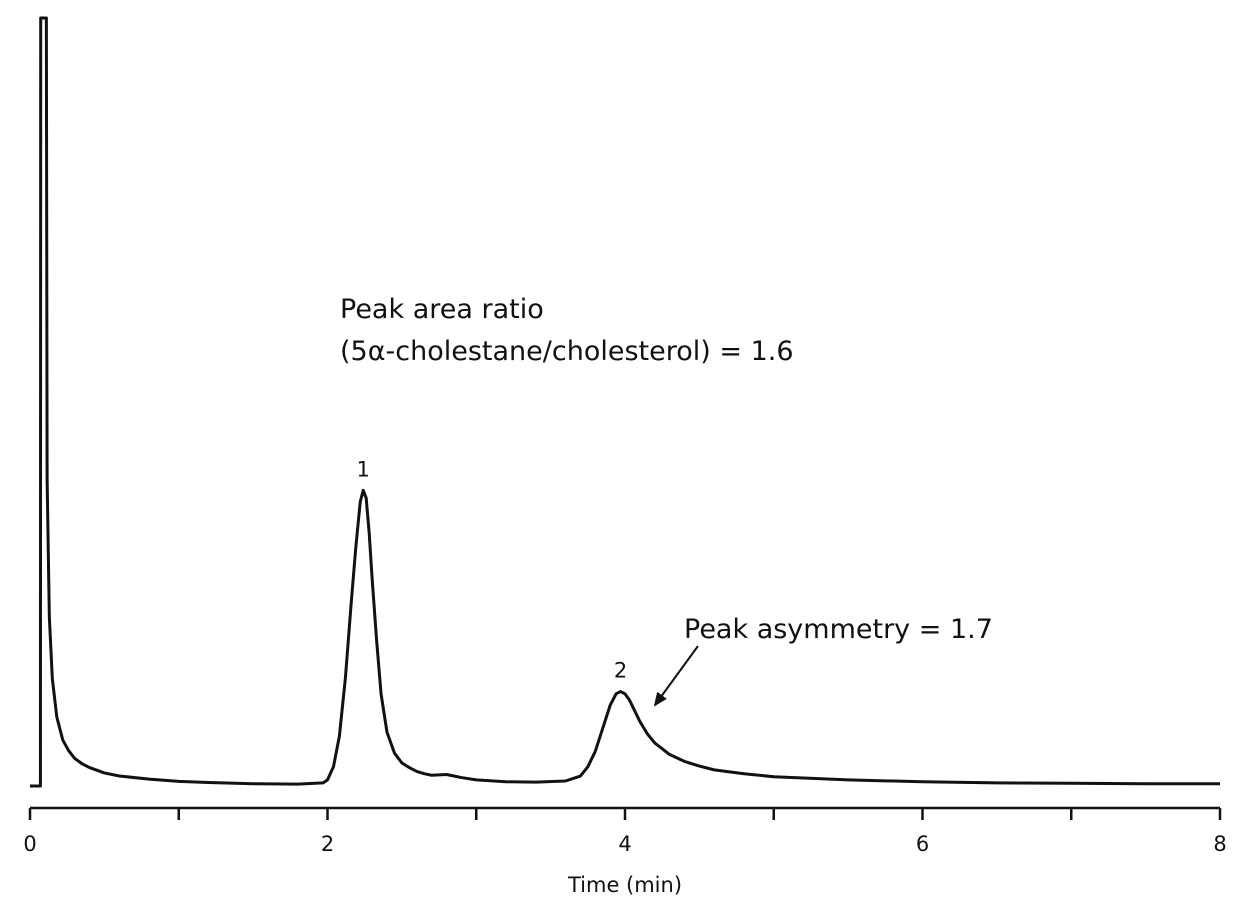  I want to click on area-ratio-annotation-line2: (5α-cholestane/cholesterol) = 1.6, so click(567, 351).